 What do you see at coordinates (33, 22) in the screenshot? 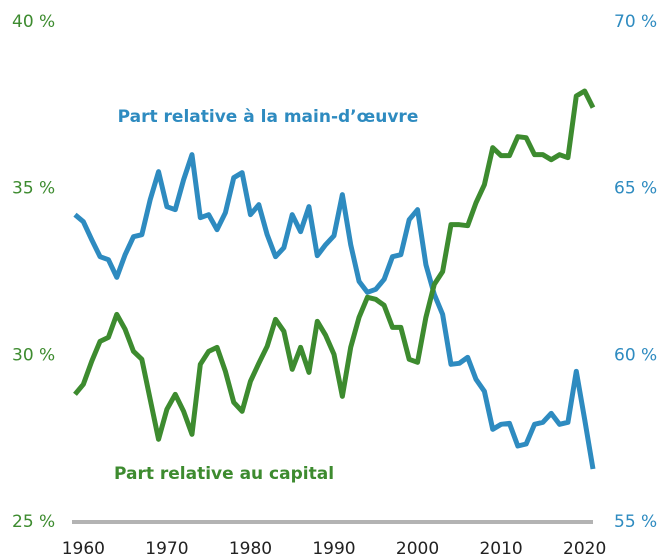
I see `y-tick-label: 40 %` at bounding box center [33, 22].